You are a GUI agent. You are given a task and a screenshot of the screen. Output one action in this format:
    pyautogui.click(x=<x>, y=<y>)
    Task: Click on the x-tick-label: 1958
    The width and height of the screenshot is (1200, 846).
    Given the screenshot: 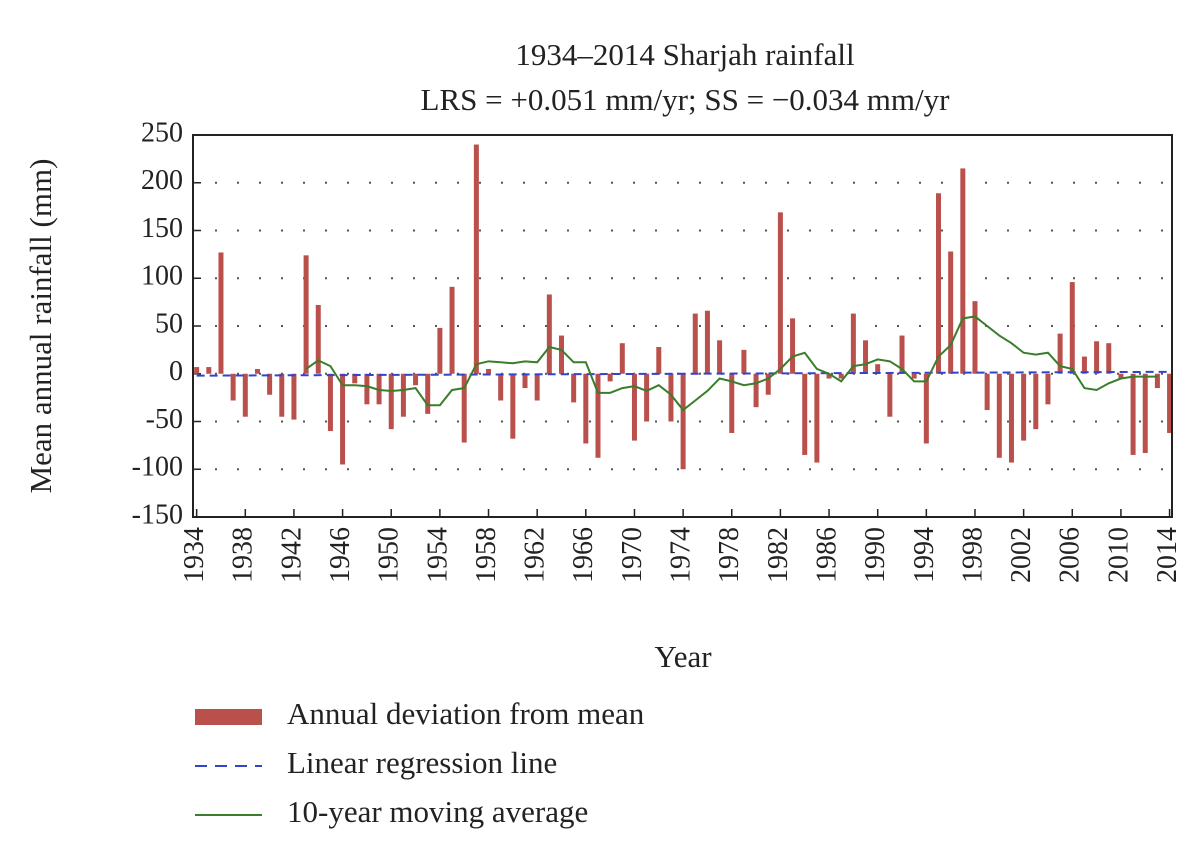 What is the action you would take?
    pyautogui.click(x=486, y=555)
    